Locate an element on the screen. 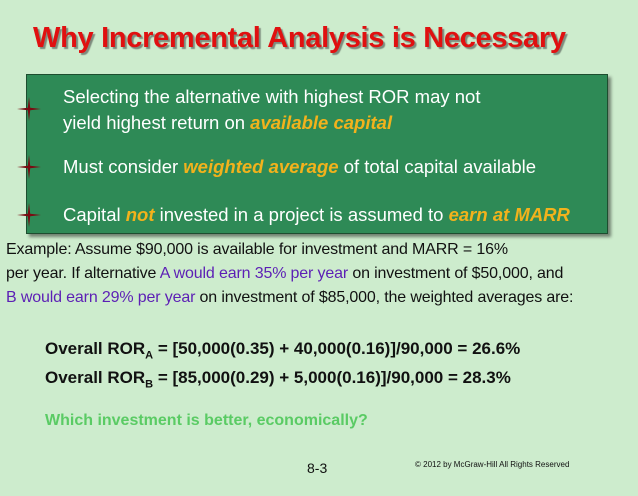  example-line-2-prefix: per year. If alternative is located at coordinates (83, 273).